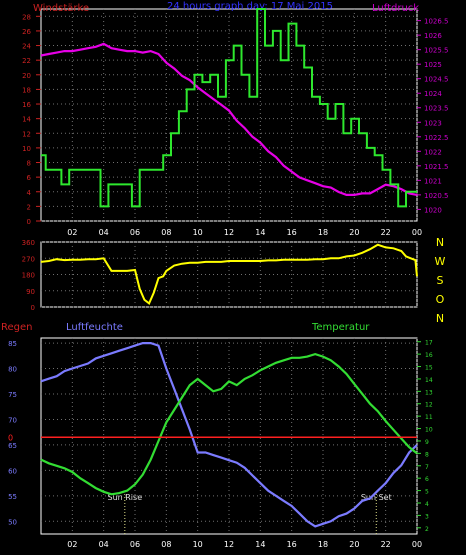 This screenshot has width=466, height=555. What do you see at coordinates (433, 181) in the screenshot?
I see `pressure-tick-1021: 1021` at bounding box center [433, 181].